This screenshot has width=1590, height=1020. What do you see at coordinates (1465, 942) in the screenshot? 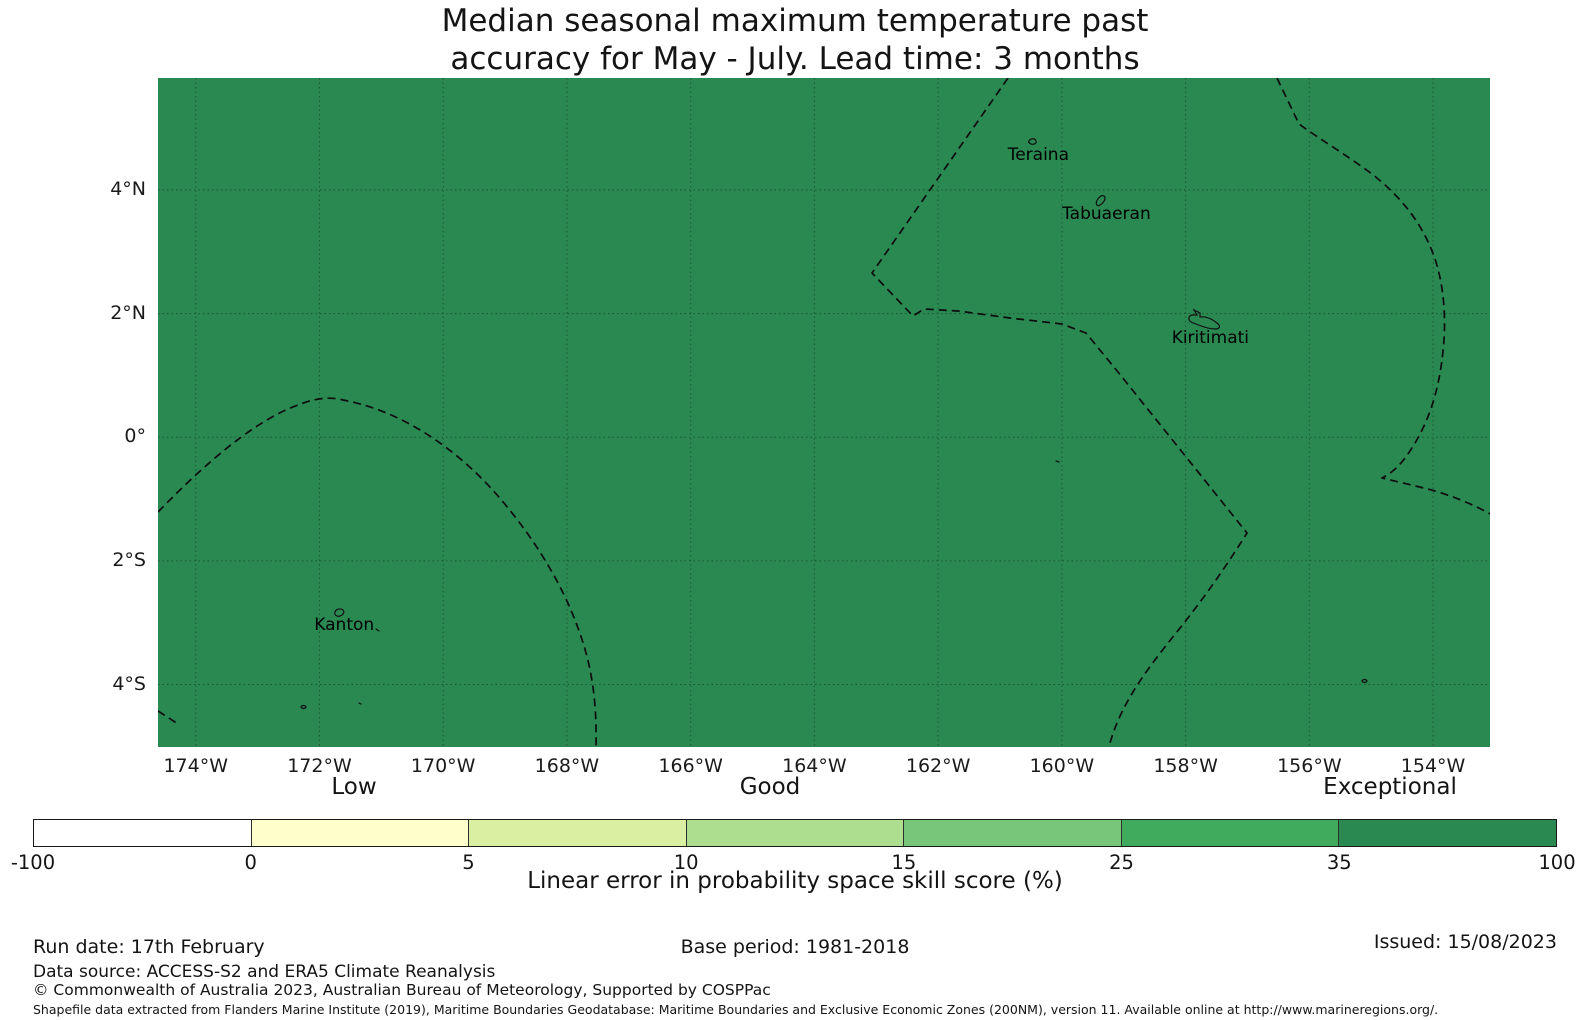
I see `issued-date-text: Issued: 15/08/2023` at bounding box center [1465, 942].